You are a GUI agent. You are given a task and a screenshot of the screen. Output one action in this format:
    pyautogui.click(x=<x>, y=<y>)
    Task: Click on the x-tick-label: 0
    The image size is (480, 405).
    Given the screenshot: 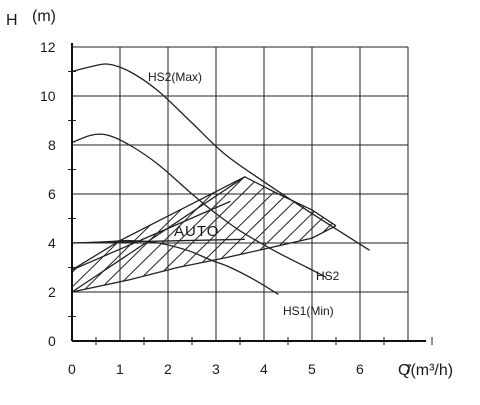 What is the action you would take?
    pyautogui.click(x=72, y=369)
    